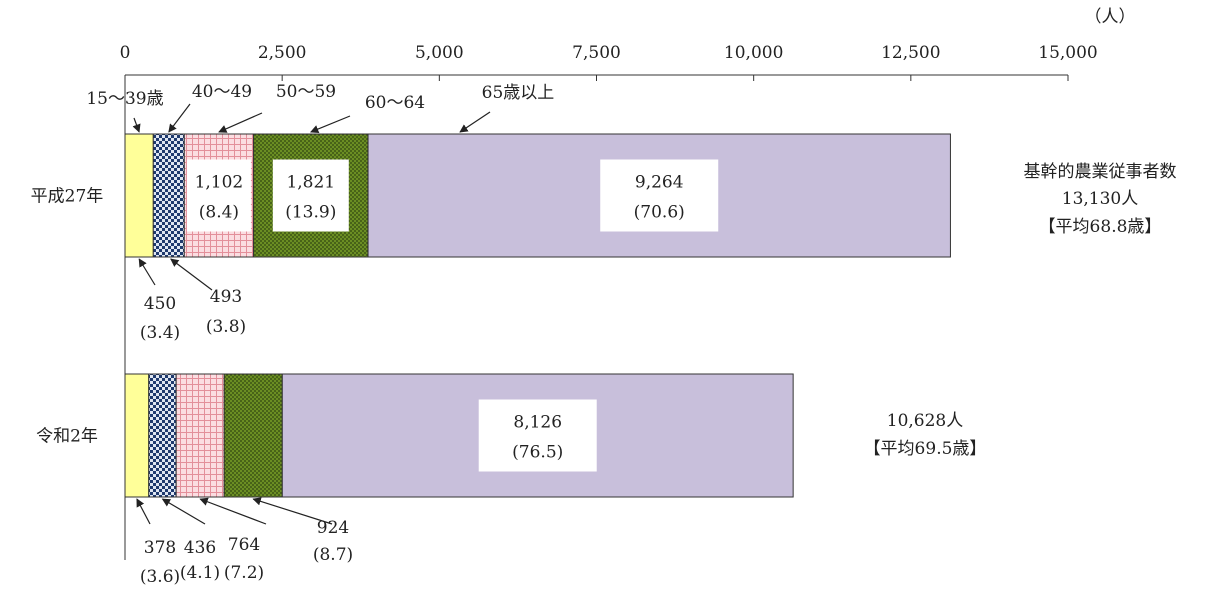 The image size is (1210, 605). What do you see at coordinates (310, 213) in the screenshot?
I see `share-label: (13.9)` at bounding box center [310, 213].